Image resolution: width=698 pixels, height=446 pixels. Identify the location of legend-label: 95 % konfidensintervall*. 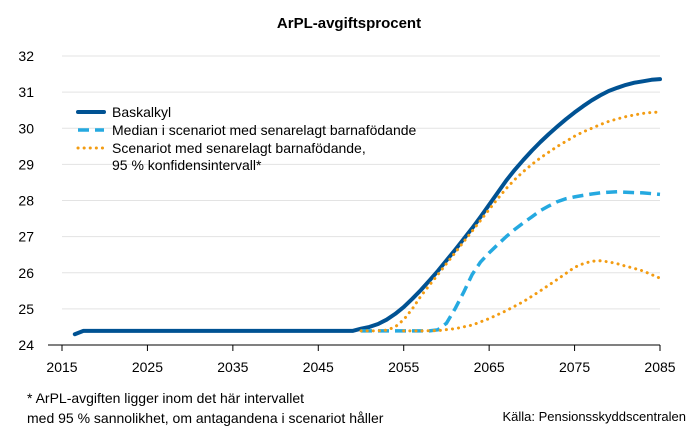
(187, 165).